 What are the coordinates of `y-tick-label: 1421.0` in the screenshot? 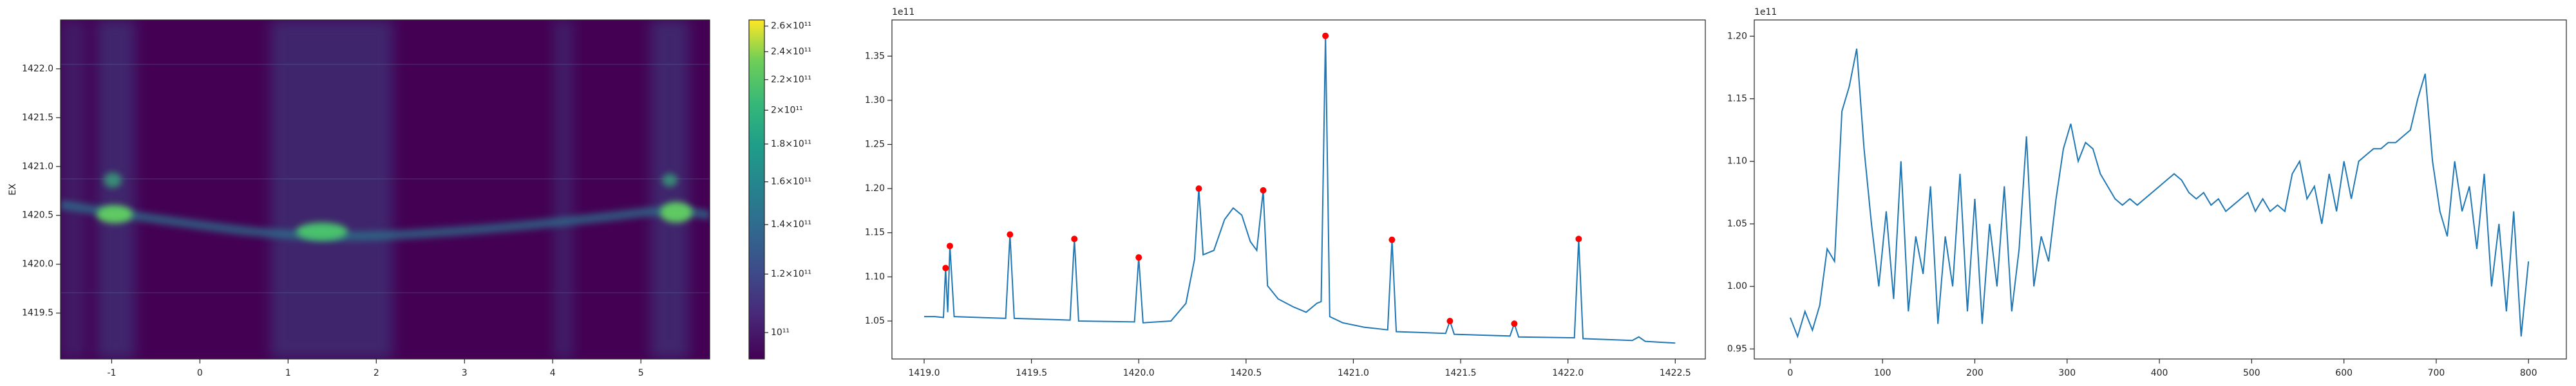 It's located at (38, 166).